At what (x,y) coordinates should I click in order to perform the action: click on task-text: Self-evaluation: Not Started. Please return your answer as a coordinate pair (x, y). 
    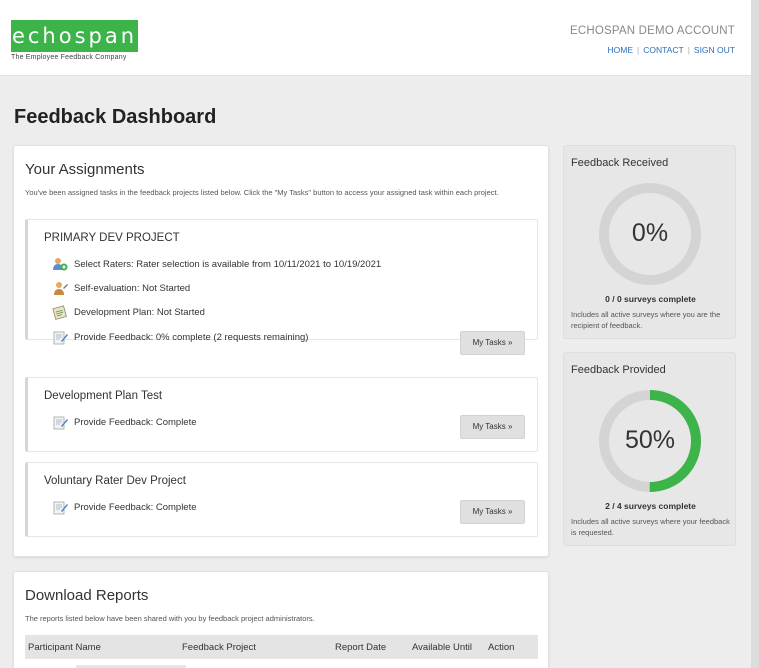
    Looking at the image, I should click on (132, 288).